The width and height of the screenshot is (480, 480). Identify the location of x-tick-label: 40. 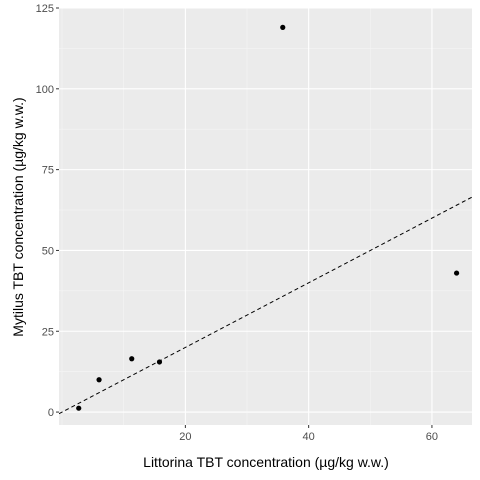
(309, 437).